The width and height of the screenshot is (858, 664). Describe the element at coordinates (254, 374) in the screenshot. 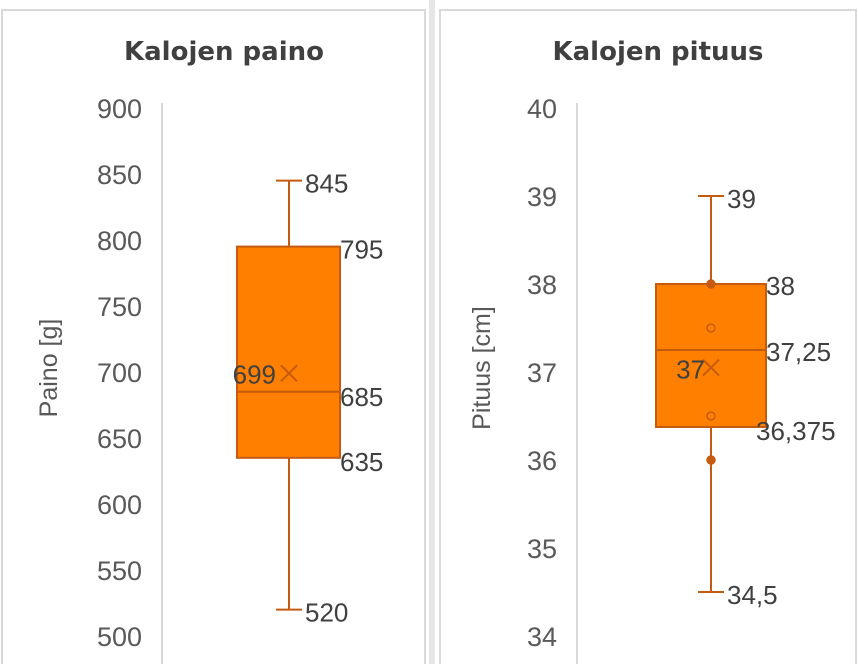

I see `data-label-mean: 699` at that location.